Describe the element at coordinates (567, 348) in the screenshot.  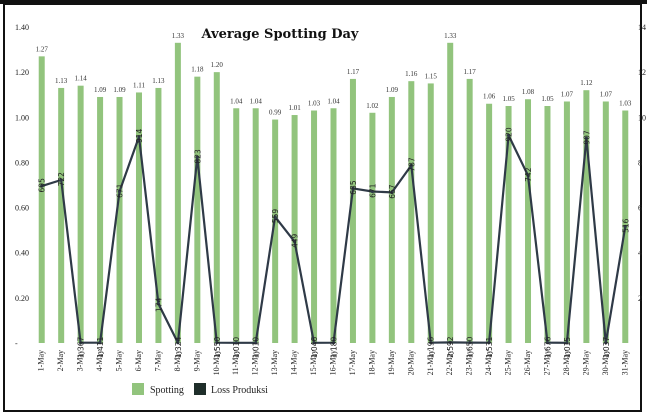
I see `line-label-28-May: 1.015` at that location.